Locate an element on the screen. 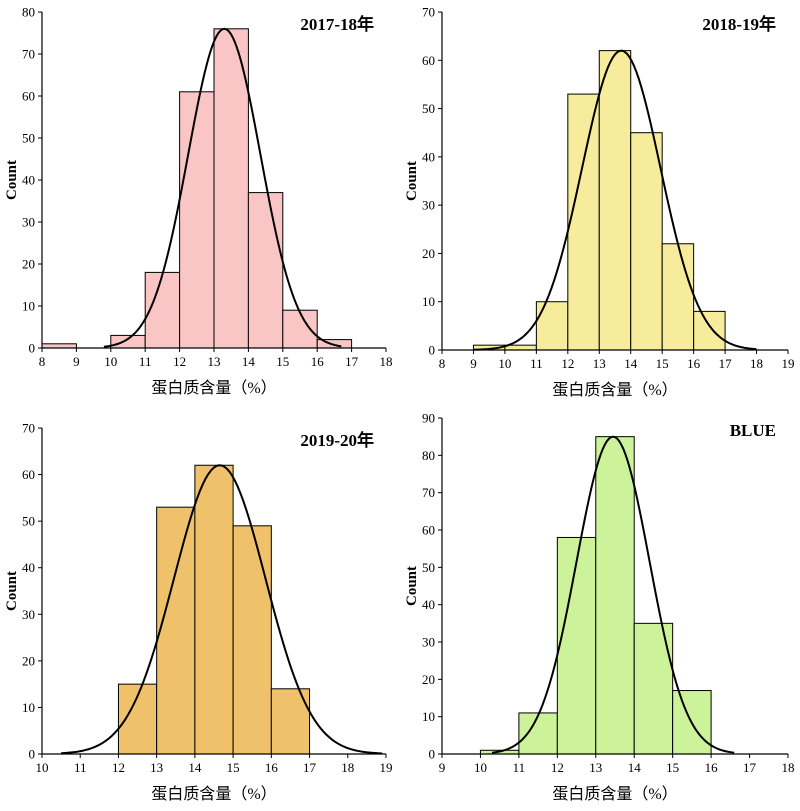  y-tick-label: 90 is located at coordinates (428, 418).